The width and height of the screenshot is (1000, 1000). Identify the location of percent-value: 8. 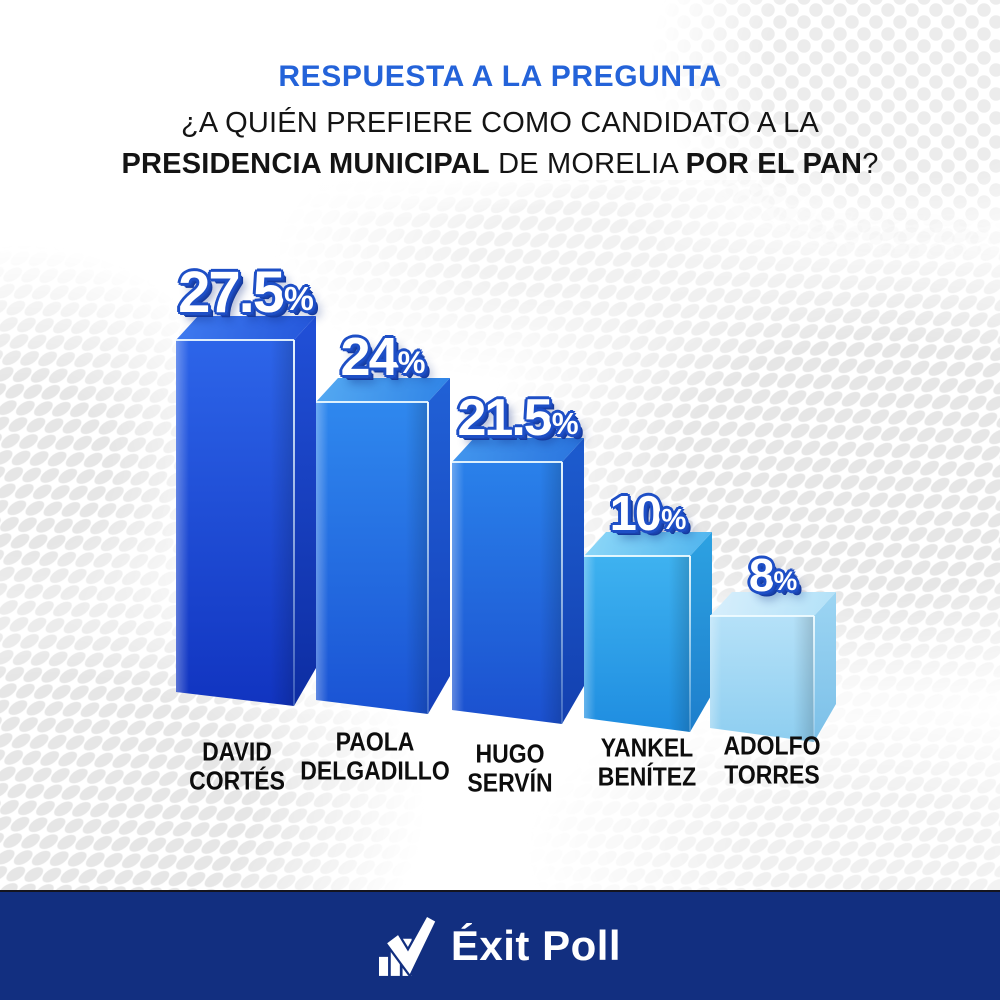
(761, 575).